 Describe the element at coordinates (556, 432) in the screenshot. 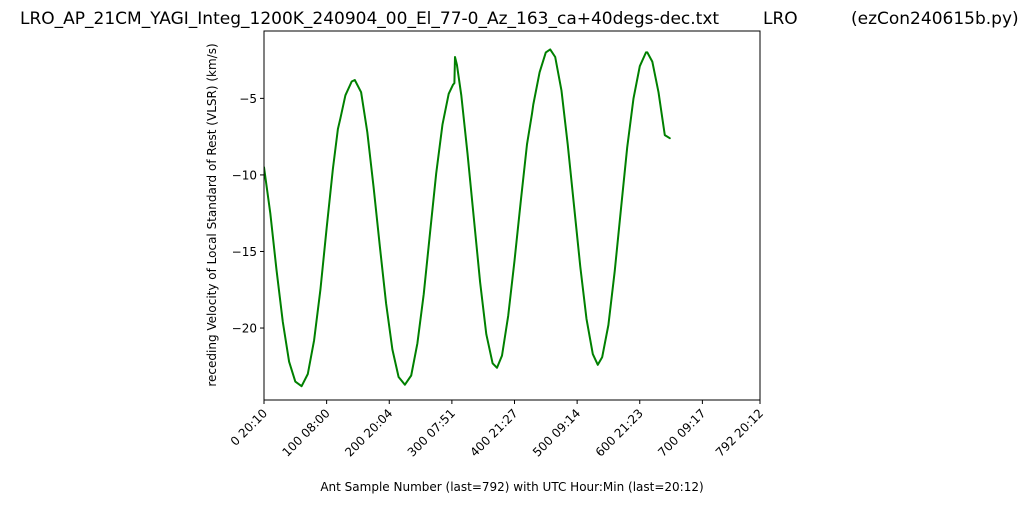

I see `x-tick-label-5: 500 09:14` at that location.